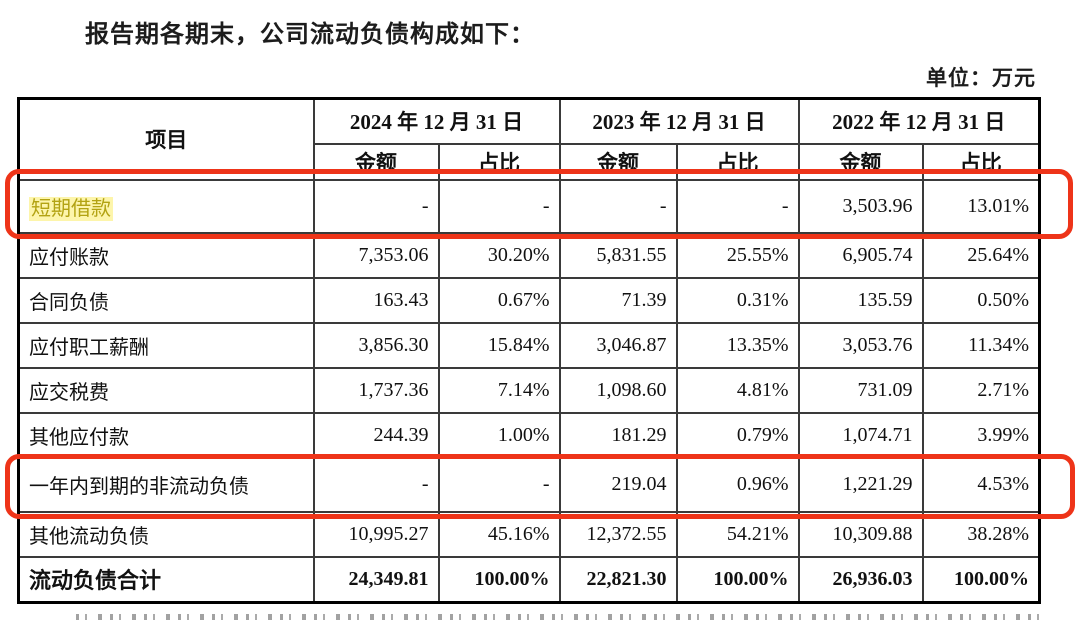 This screenshot has height=620, width=1080. Describe the element at coordinates (737, 300) in the screenshot. I see `cell-value: 0.31%` at that location.